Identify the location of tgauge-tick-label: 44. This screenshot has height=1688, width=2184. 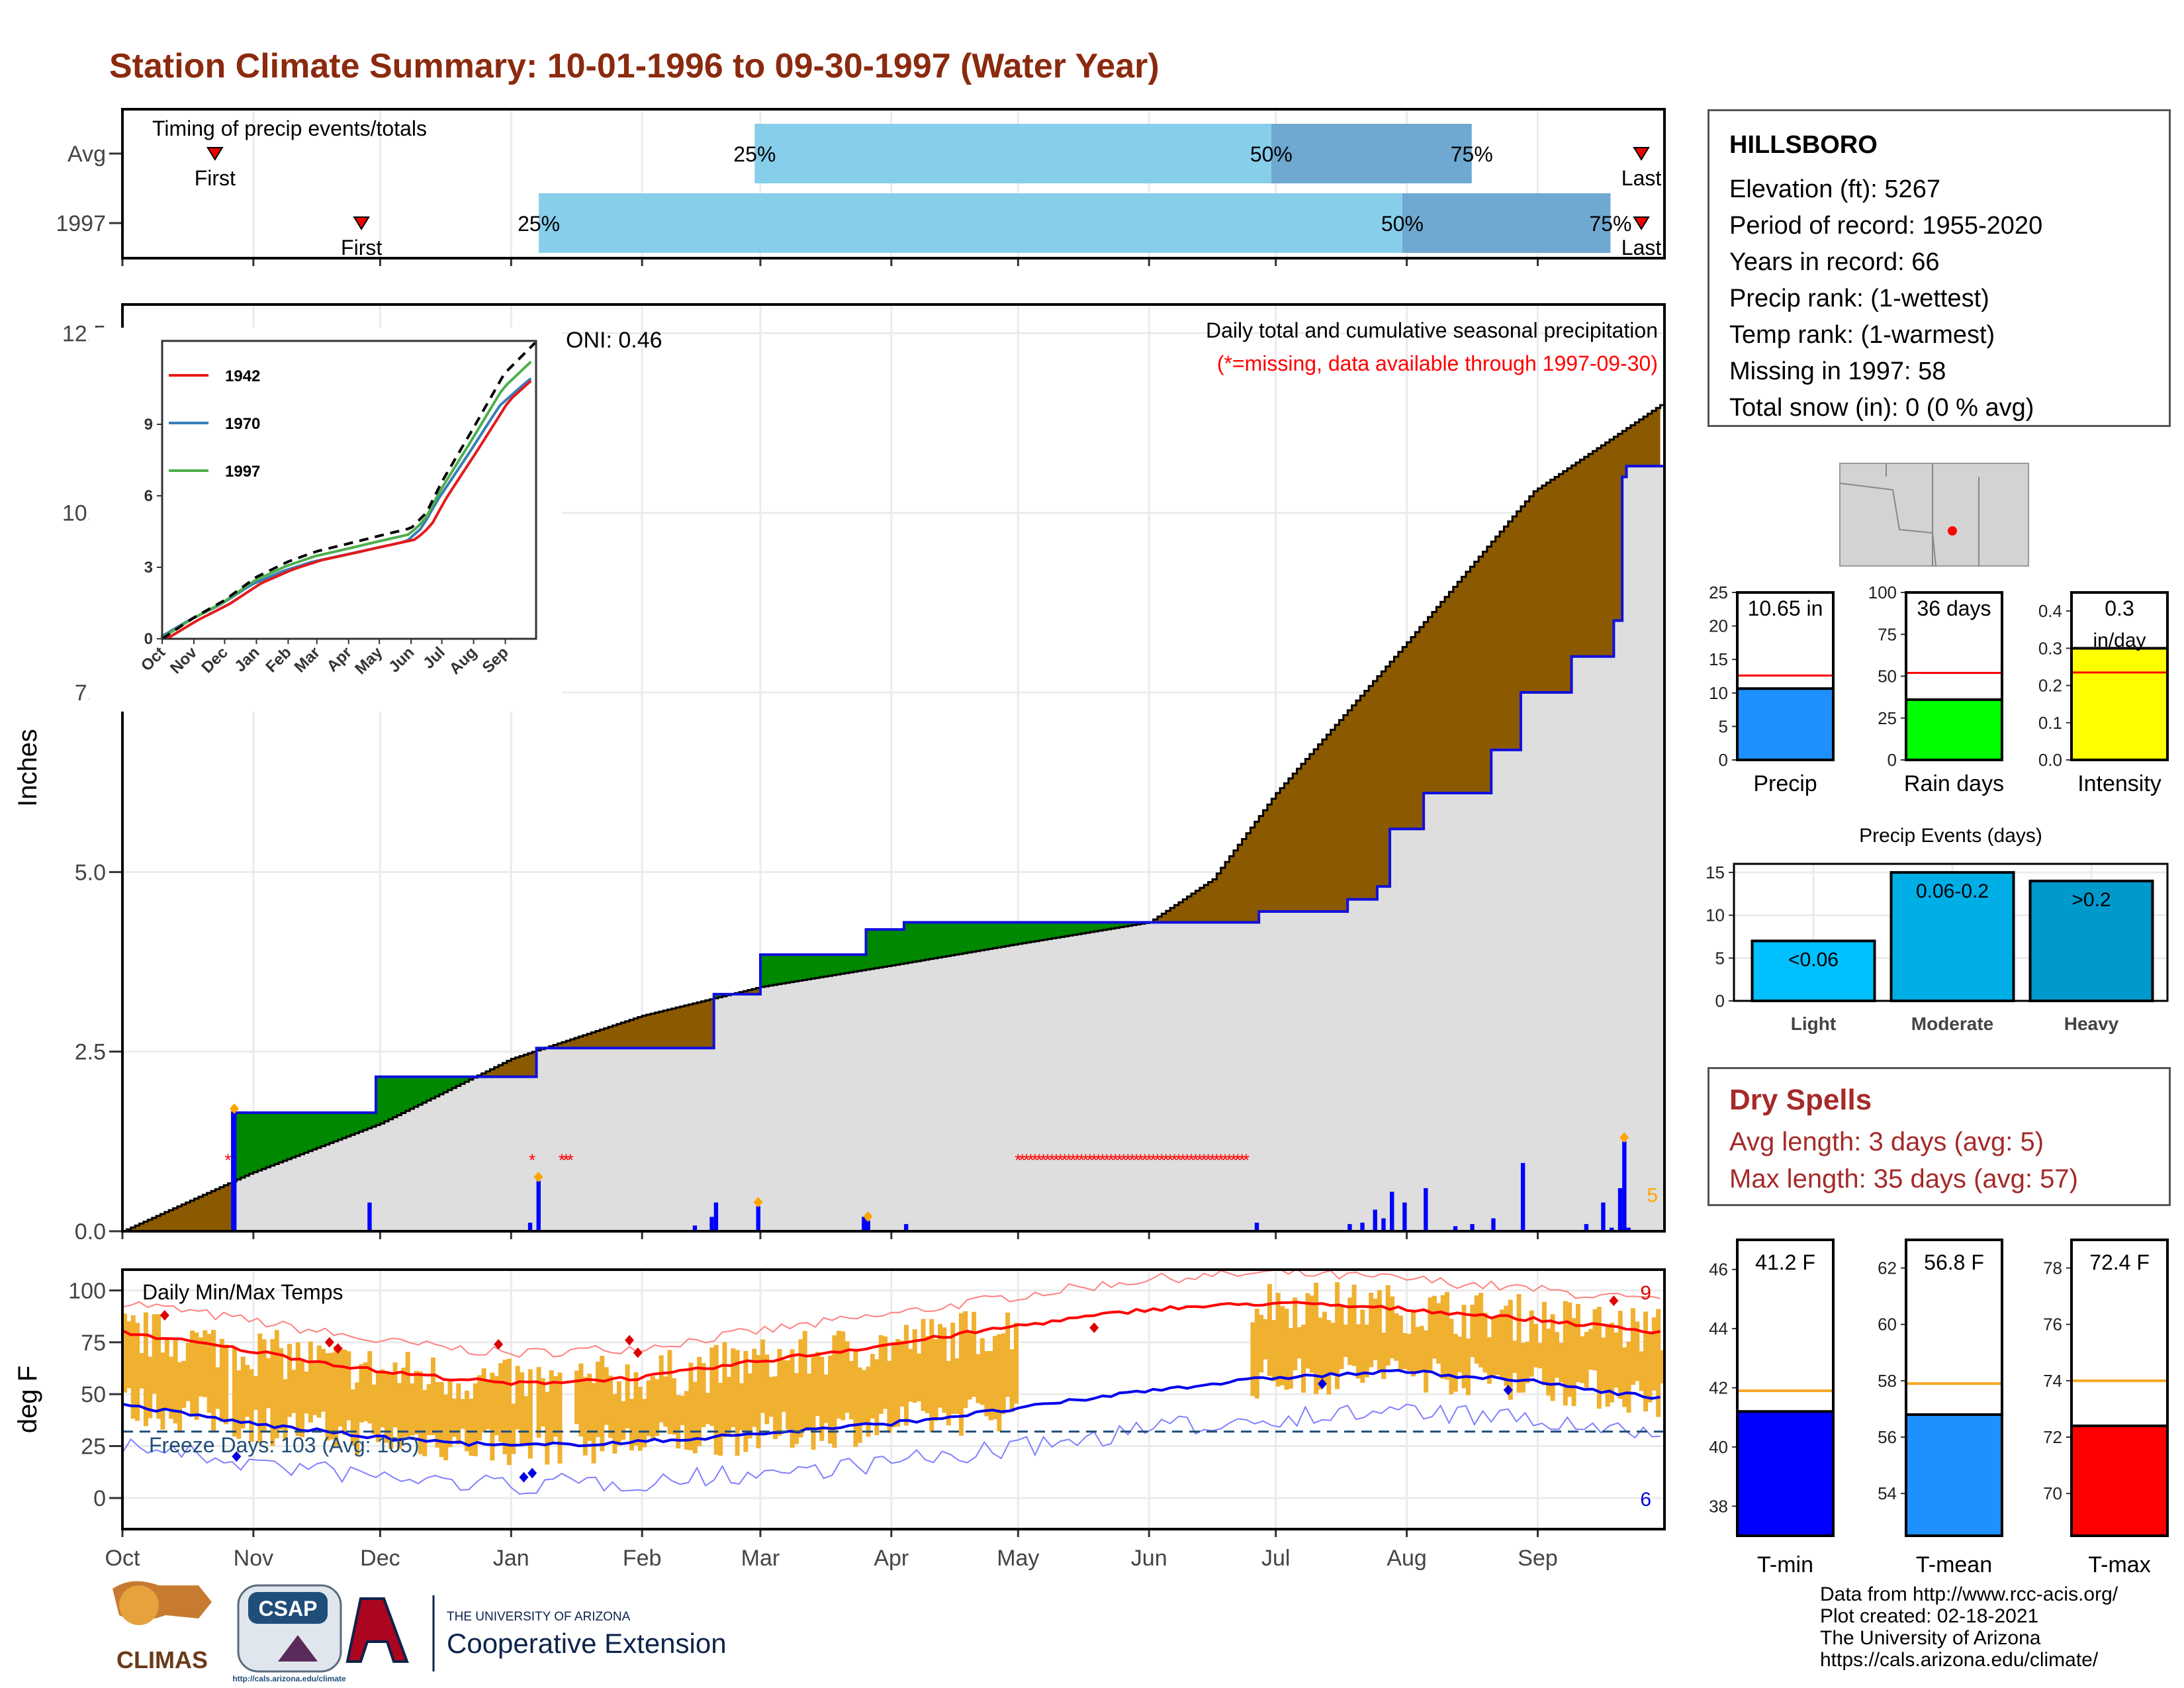
(1718, 1328).